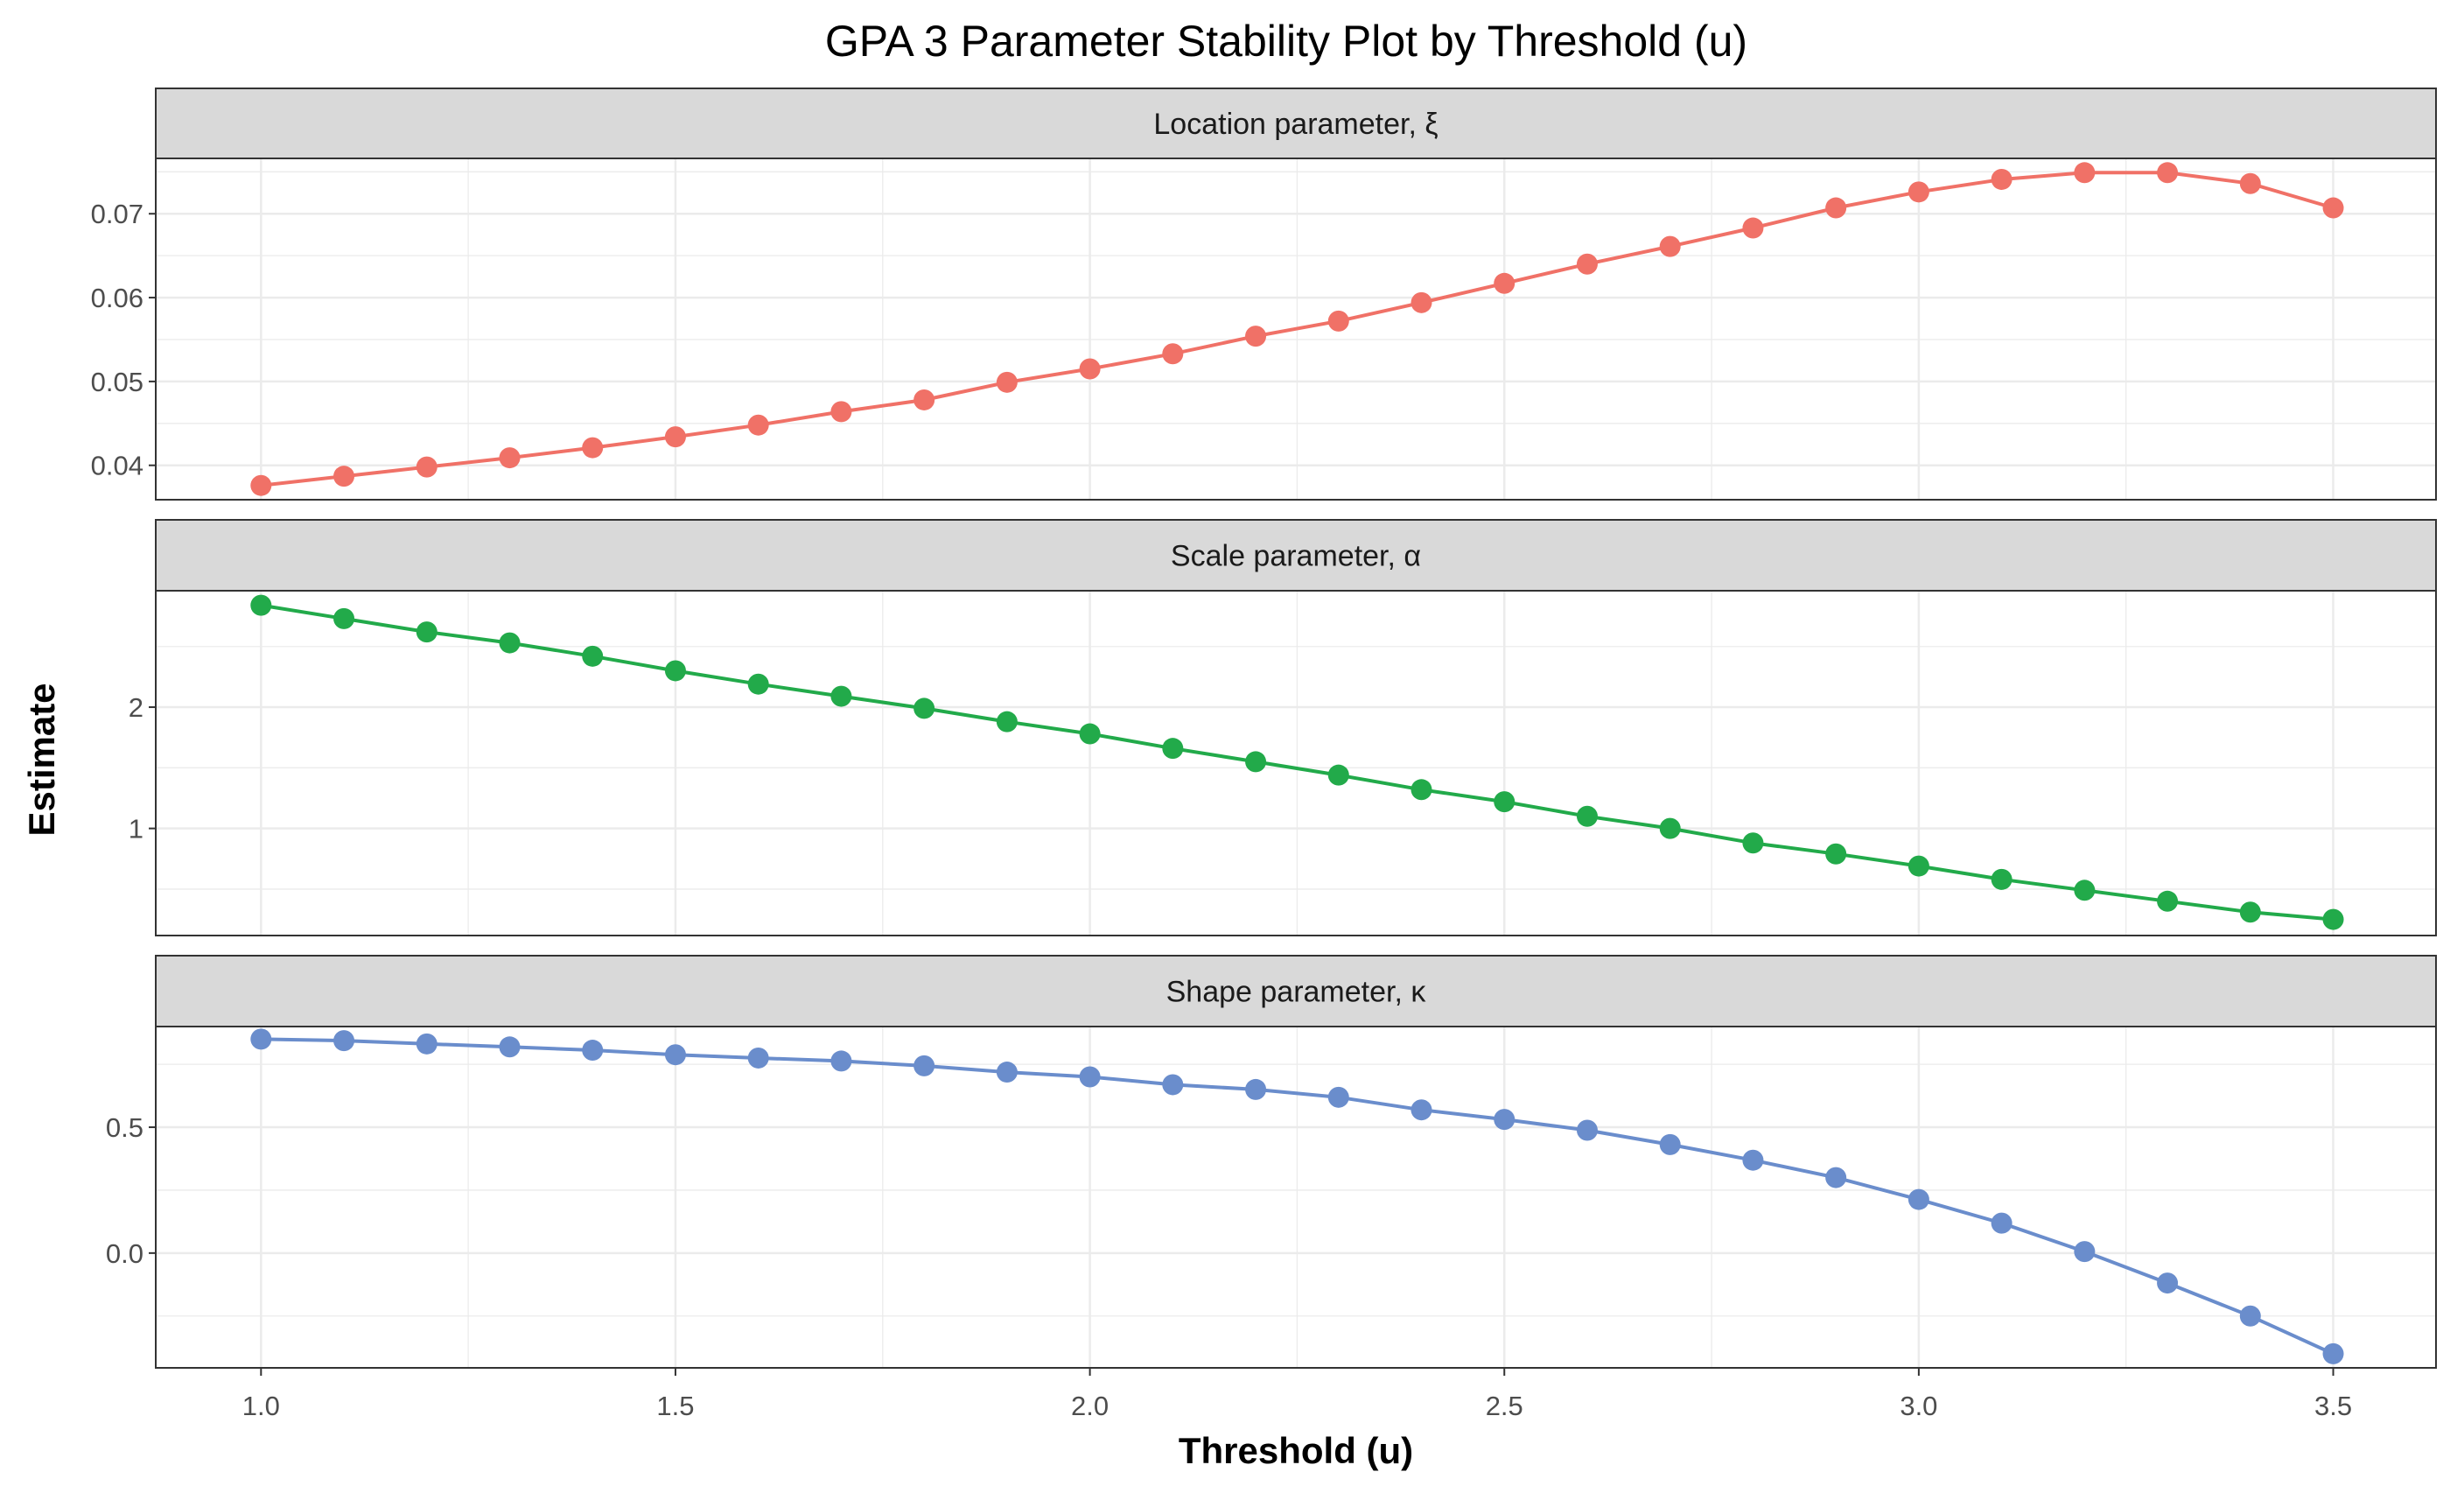  I want to click on facet-strip-label: Shape parameter, κ, so click(1296, 993).